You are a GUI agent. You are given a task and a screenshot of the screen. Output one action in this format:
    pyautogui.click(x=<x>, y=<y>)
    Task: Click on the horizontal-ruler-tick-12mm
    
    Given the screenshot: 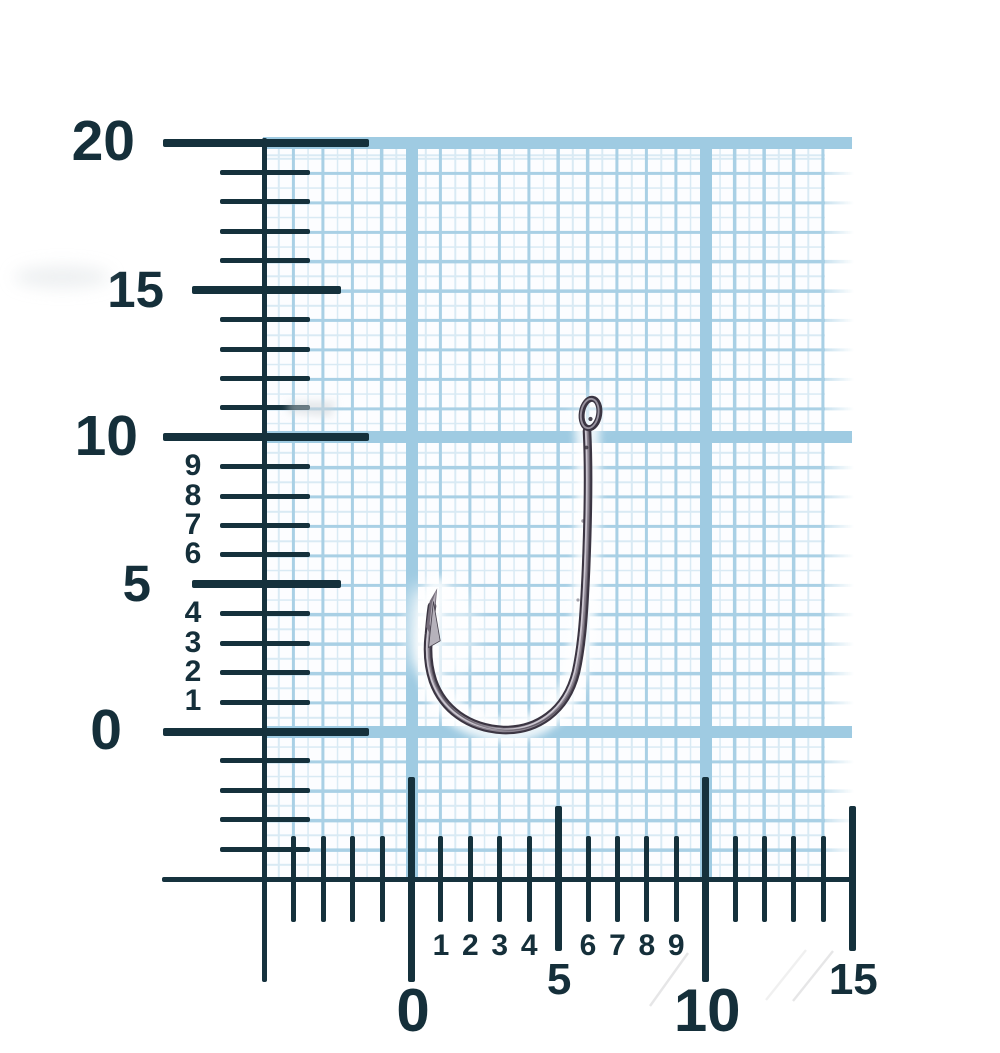 What is the action you would take?
    pyautogui.click(x=765, y=879)
    